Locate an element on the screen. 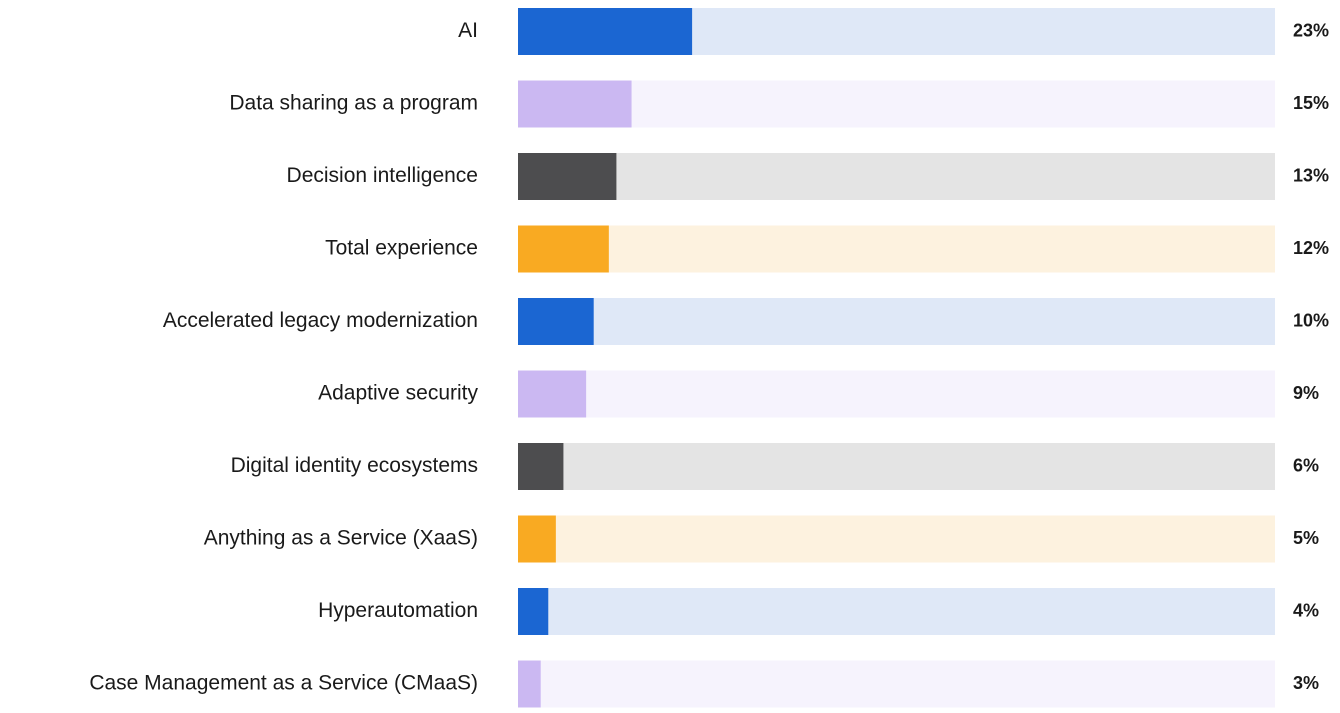 The width and height of the screenshot is (1340, 713). category-label: Adaptive security is located at coordinates (398, 393).